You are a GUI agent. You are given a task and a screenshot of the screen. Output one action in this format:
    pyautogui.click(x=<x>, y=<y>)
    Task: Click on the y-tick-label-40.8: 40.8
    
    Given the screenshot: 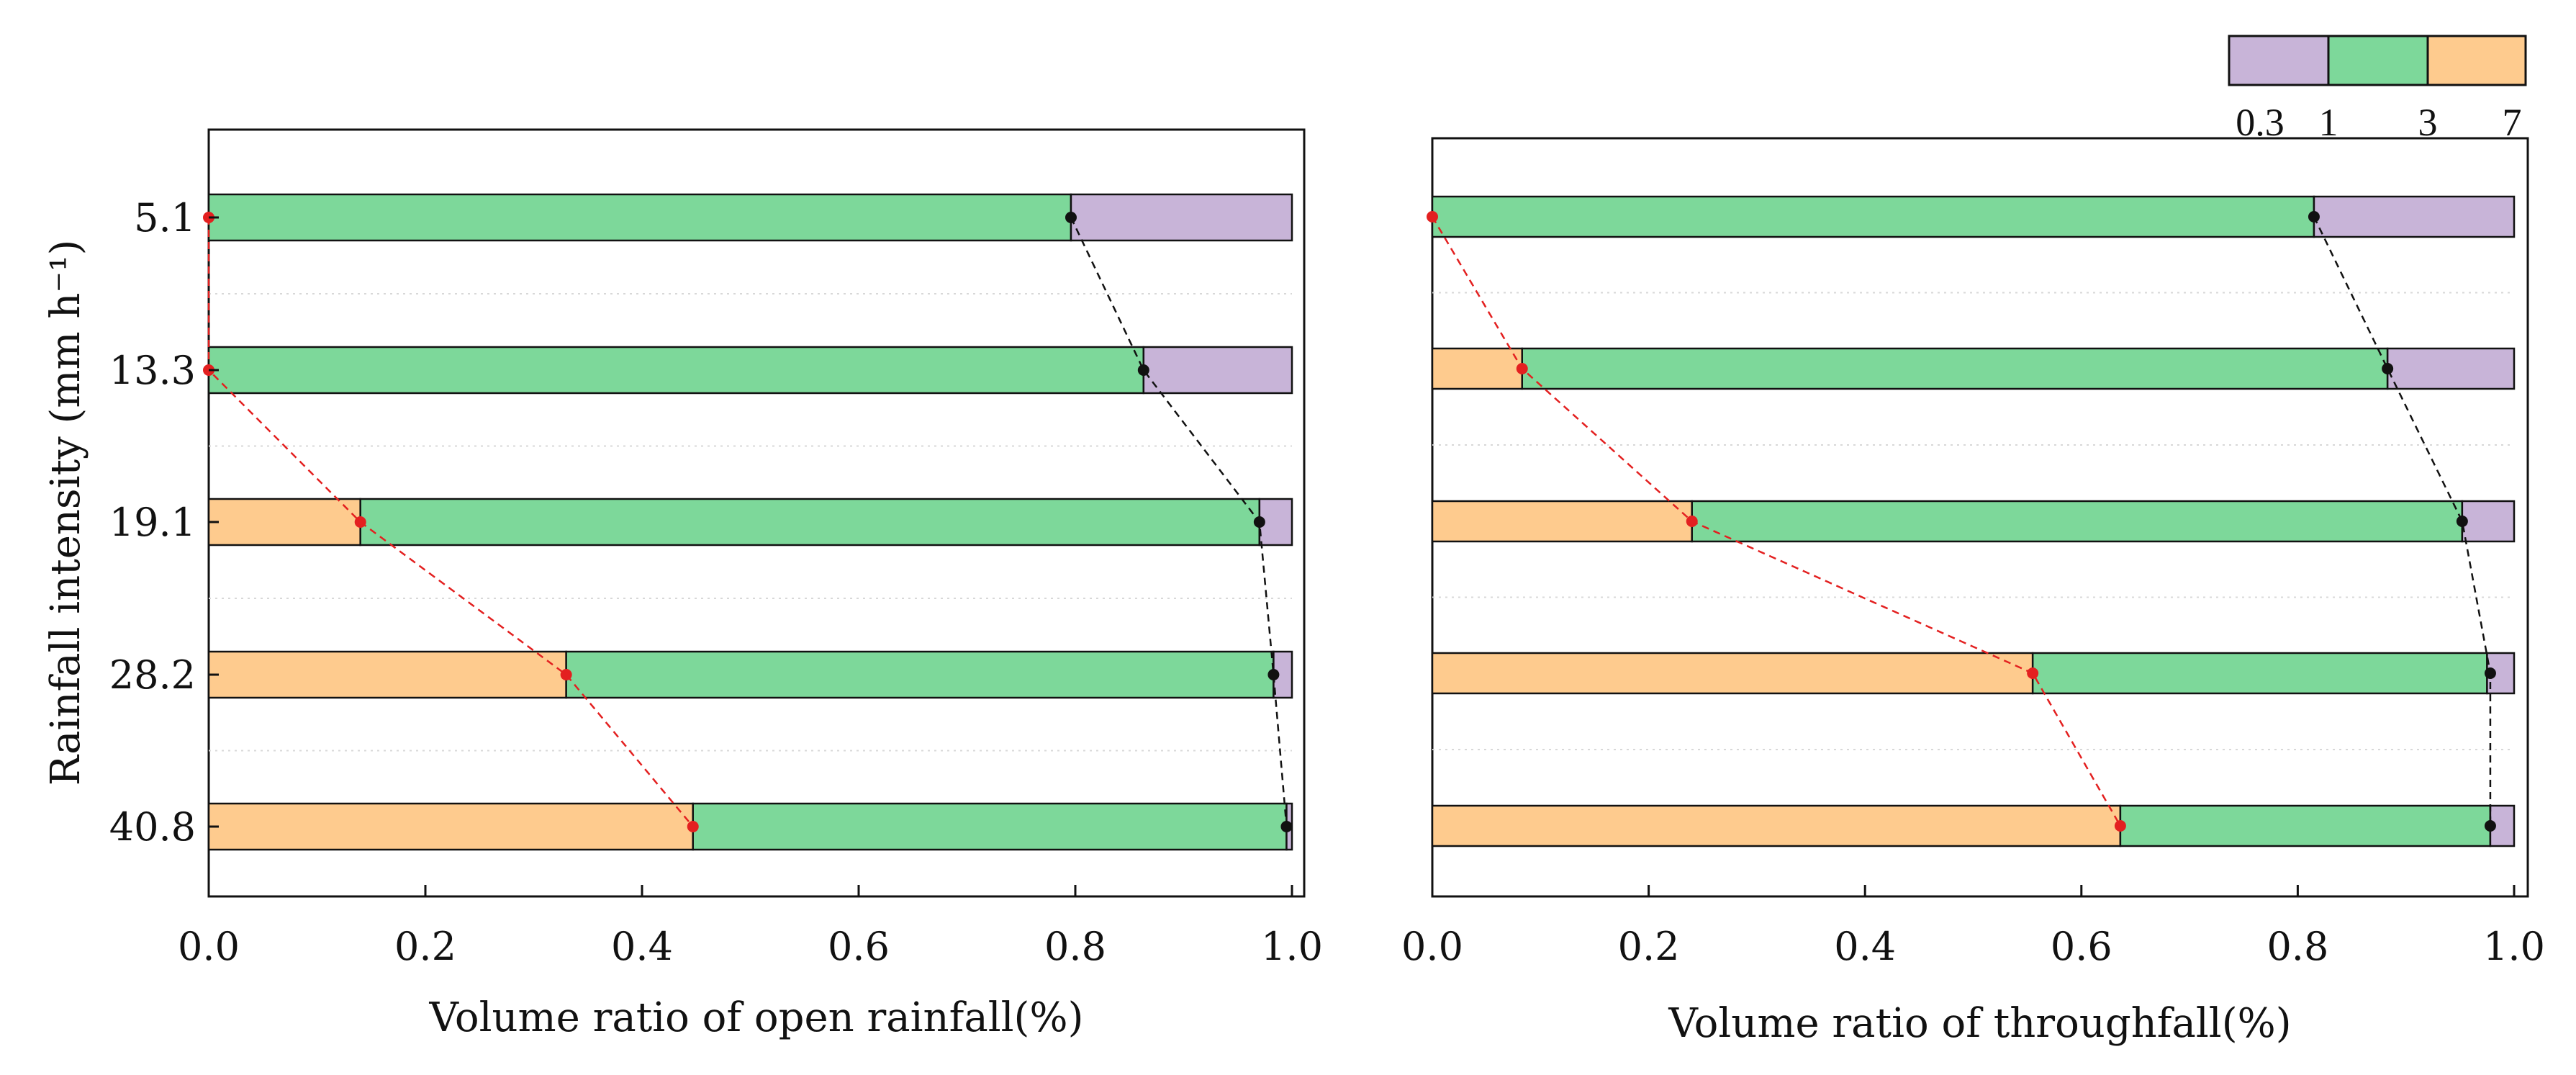 What is the action you would take?
    pyautogui.click(x=152, y=827)
    